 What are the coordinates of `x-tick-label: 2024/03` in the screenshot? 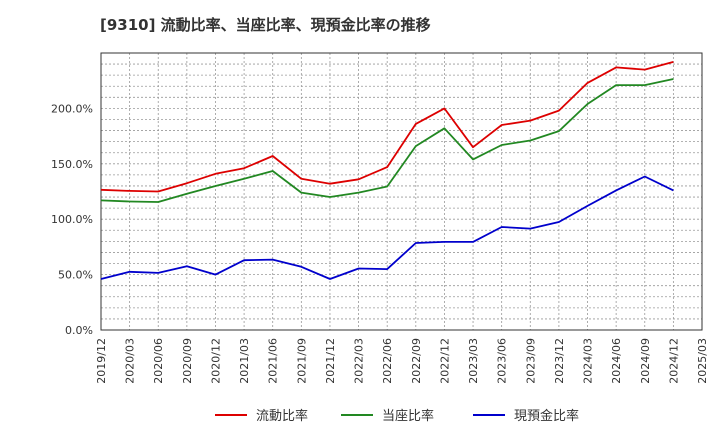 It's located at (588, 361).